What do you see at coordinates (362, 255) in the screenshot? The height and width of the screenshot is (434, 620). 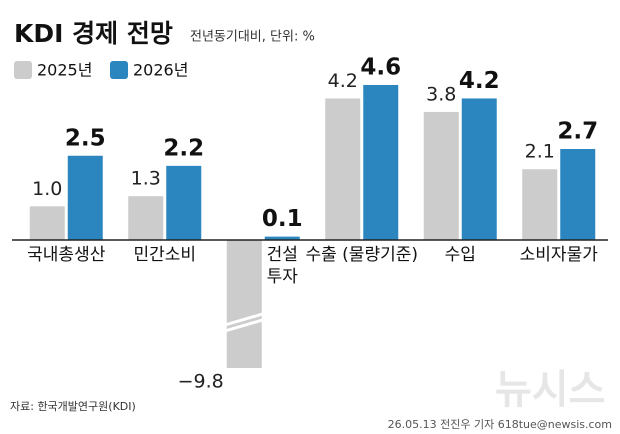 I see `category-label: 수출 (물량기준)` at bounding box center [362, 255].